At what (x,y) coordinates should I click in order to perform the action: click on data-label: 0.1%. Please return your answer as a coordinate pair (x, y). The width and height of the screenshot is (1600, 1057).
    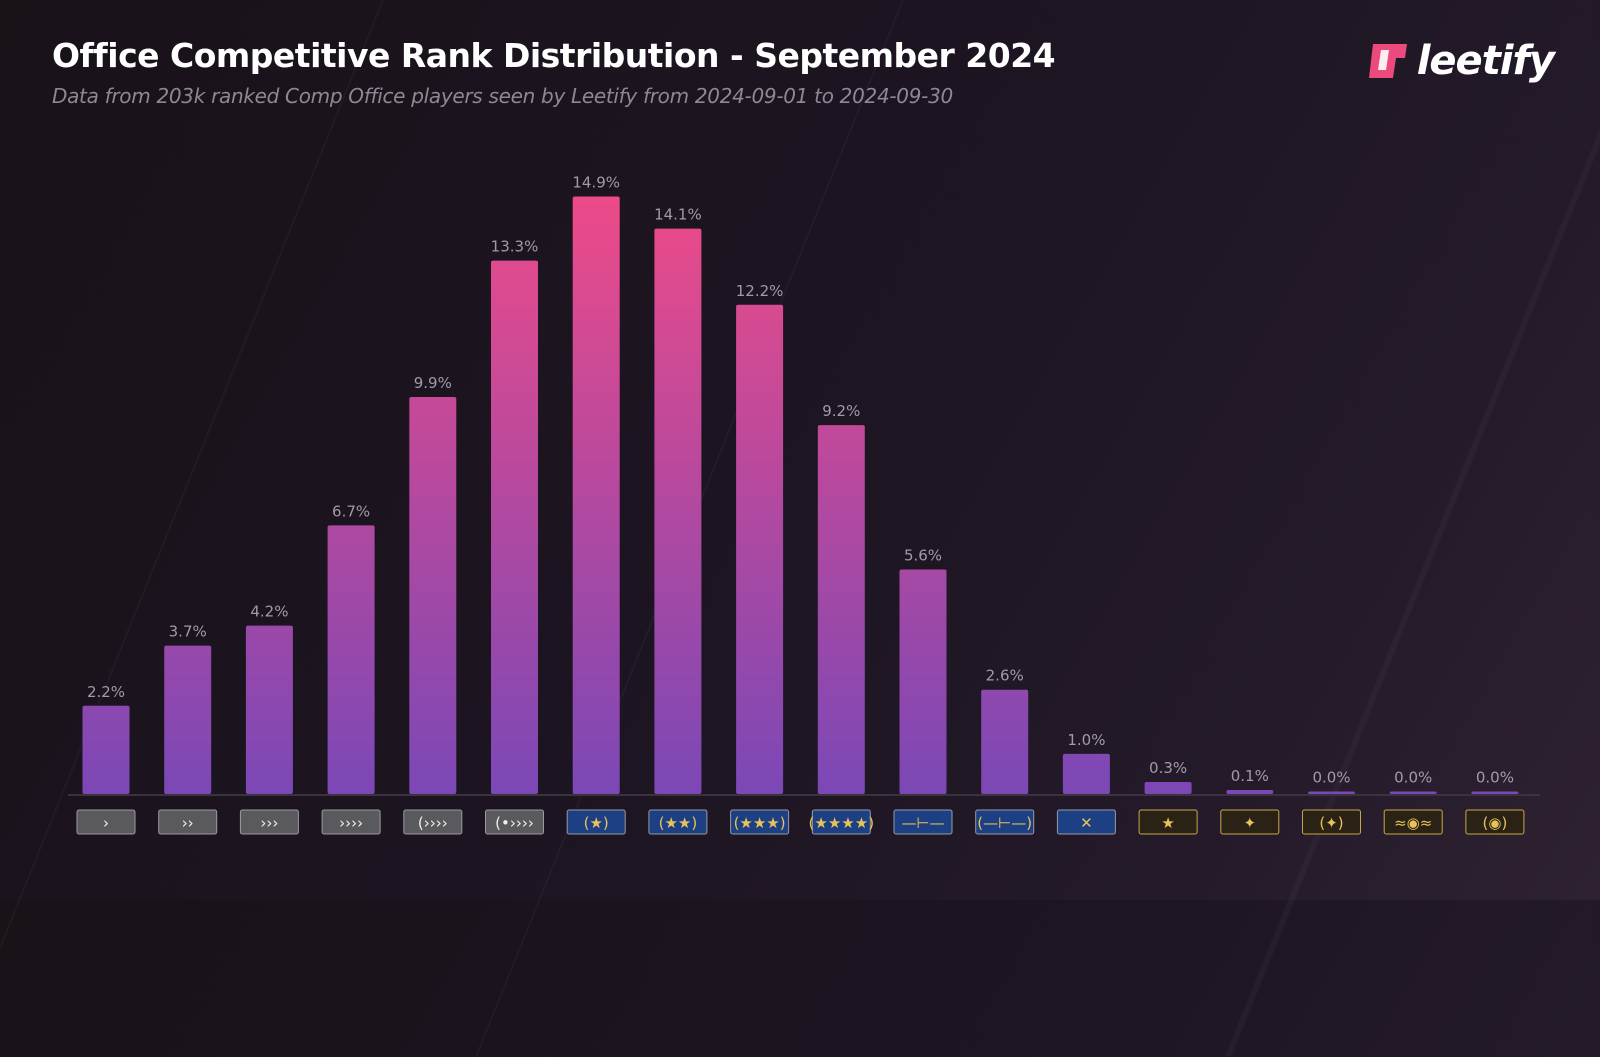
    Looking at the image, I should click on (1250, 776).